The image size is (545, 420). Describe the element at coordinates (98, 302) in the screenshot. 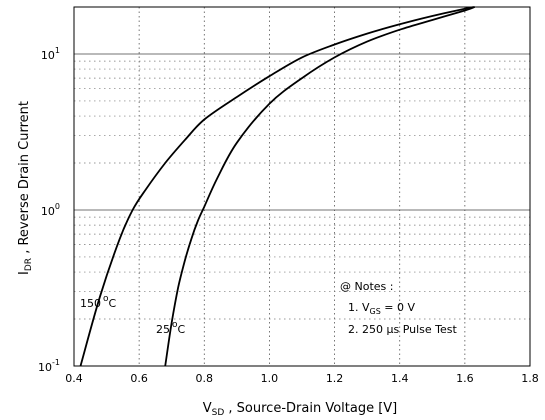

I see `series-label-150c: 150 oC` at that location.